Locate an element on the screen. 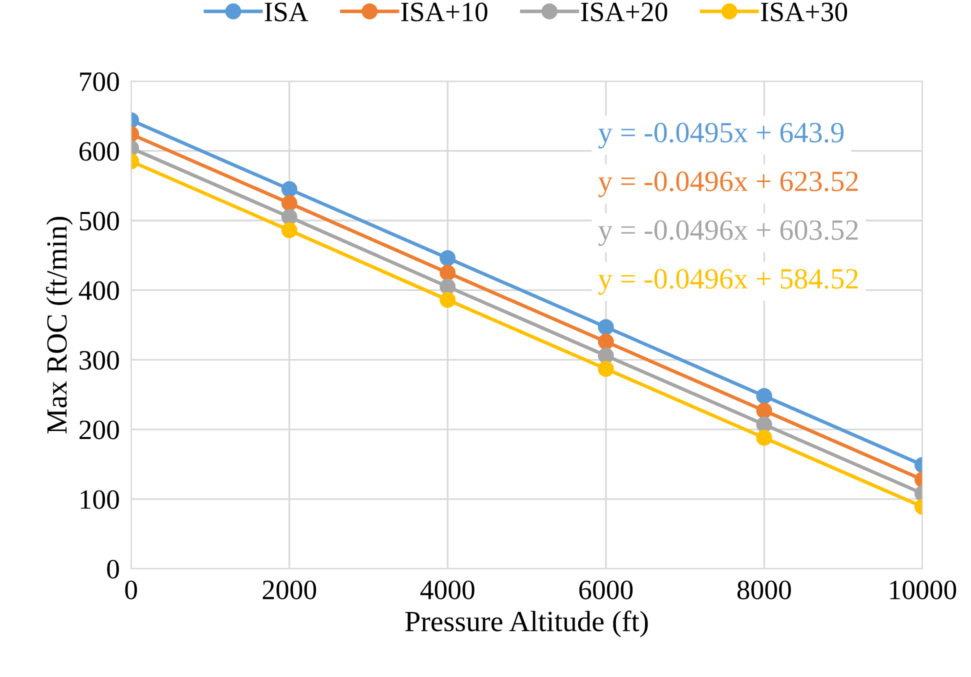  annotation: y = -0.0496x + 584.52 is located at coordinates (728, 282).